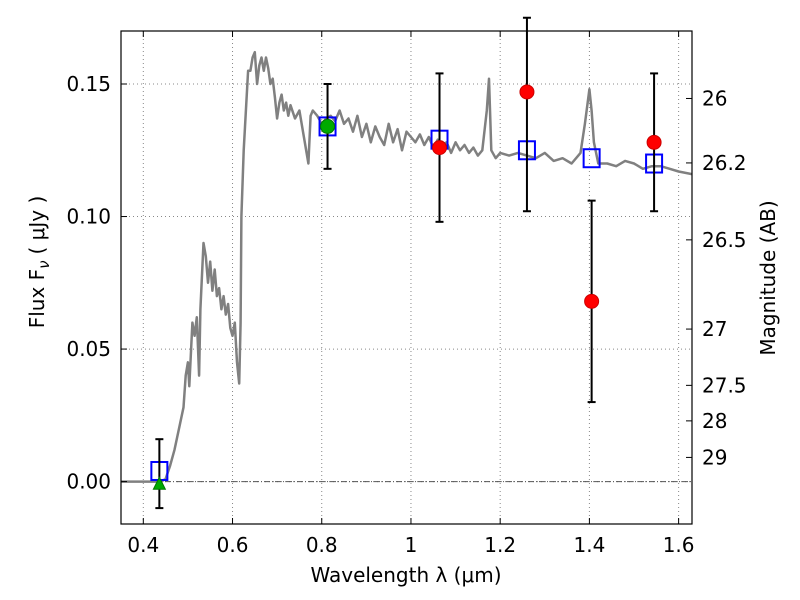  I want to click on x-tick-label: 1.2, so click(500, 545).